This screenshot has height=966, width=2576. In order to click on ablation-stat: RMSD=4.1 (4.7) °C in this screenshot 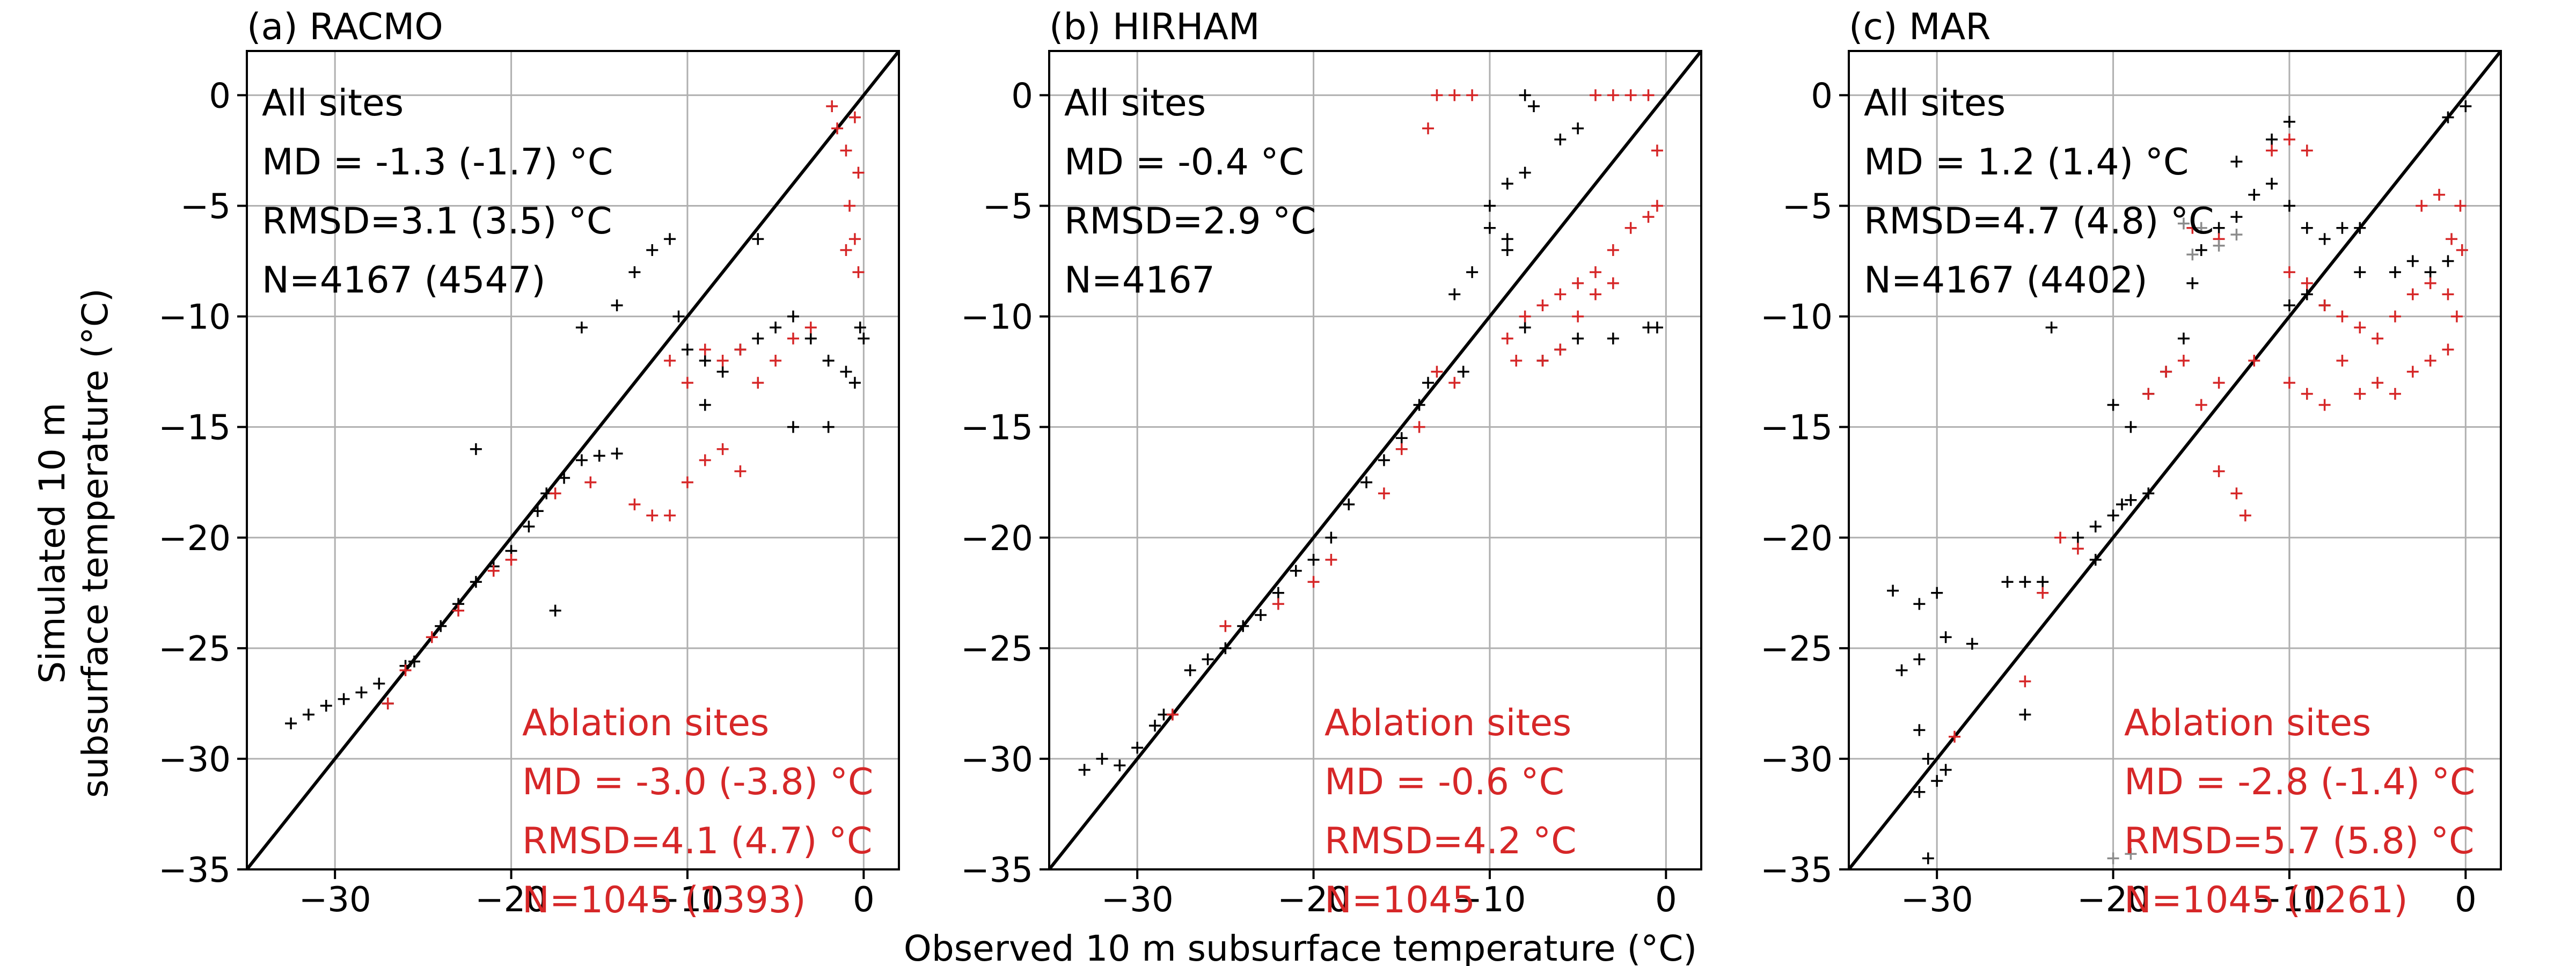, I will do `click(697, 841)`.